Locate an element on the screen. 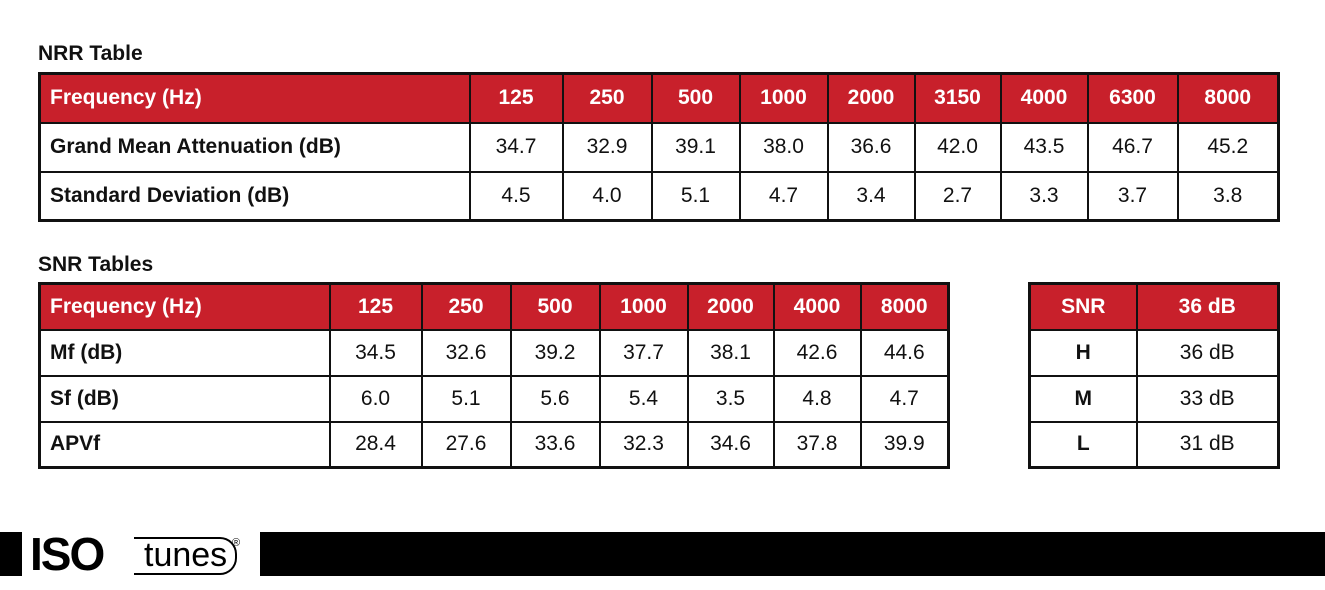 This screenshot has height=590, width=1325. row-label: M is located at coordinates (1083, 398).